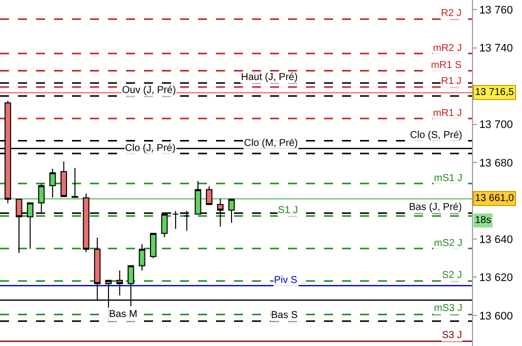 Image resolution: width=522 pixels, height=346 pixels. Describe the element at coordinates (496, 125) in the screenshot. I see `y-tick-label: 13 700` at that location.